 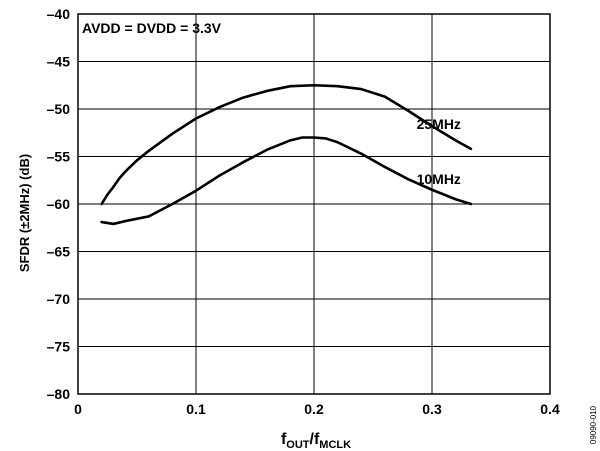 I want to click on x-axis-label-separator: /f, so click(x=315, y=439).